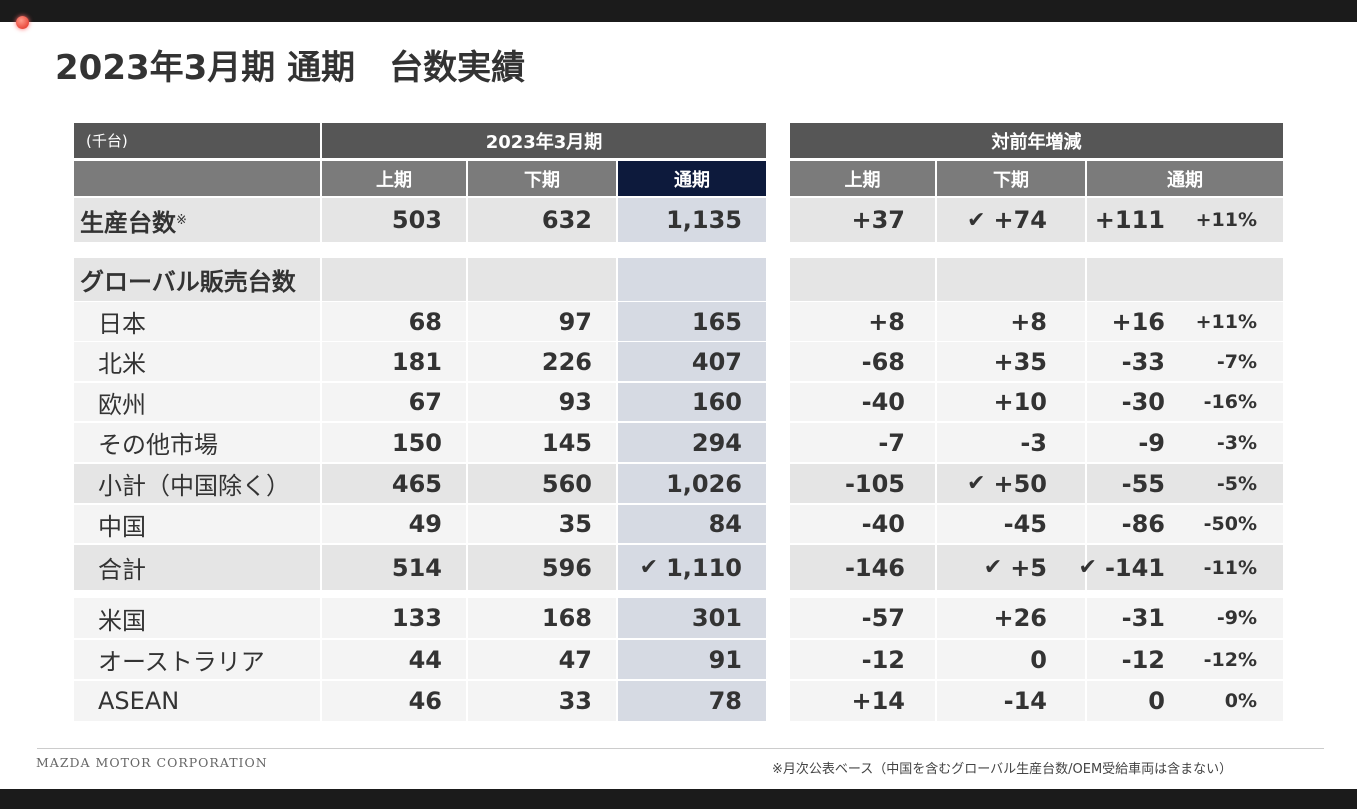 This screenshot has height=809, width=1357. Describe the element at coordinates (1185, 180) in the screenshot. I see `header-right-2-text: 通期` at that location.